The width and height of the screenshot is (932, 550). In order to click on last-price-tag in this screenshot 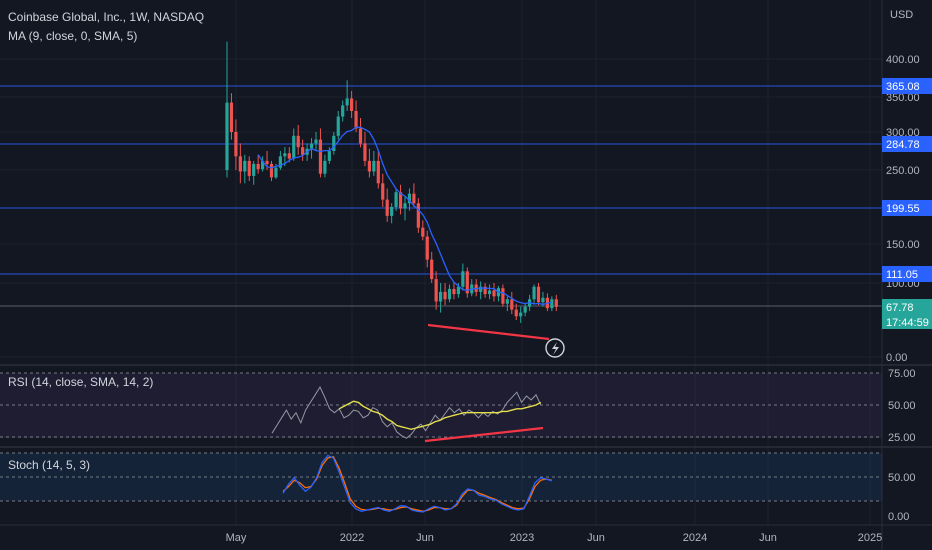, I will do `click(907, 306)`.